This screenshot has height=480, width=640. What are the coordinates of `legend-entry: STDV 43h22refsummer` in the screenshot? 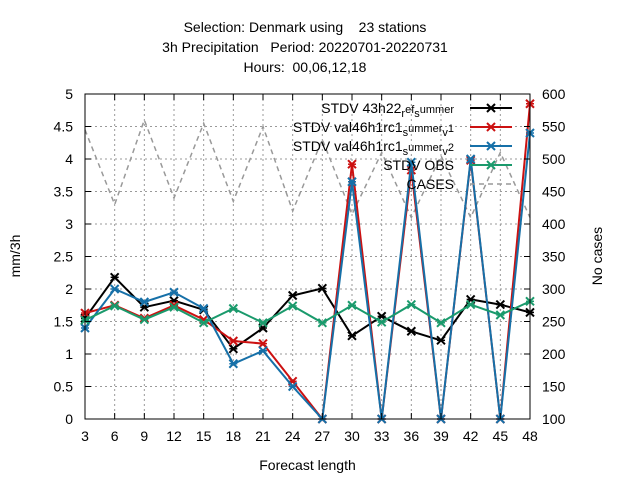 It's located at (416, 110).